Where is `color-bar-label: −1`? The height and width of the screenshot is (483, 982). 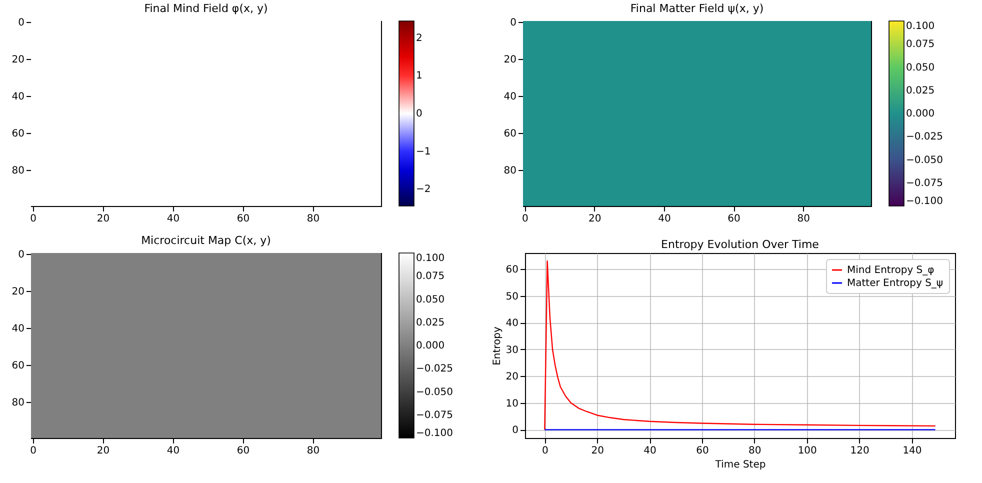 color-bar-label: −1 is located at coordinates (423, 152).